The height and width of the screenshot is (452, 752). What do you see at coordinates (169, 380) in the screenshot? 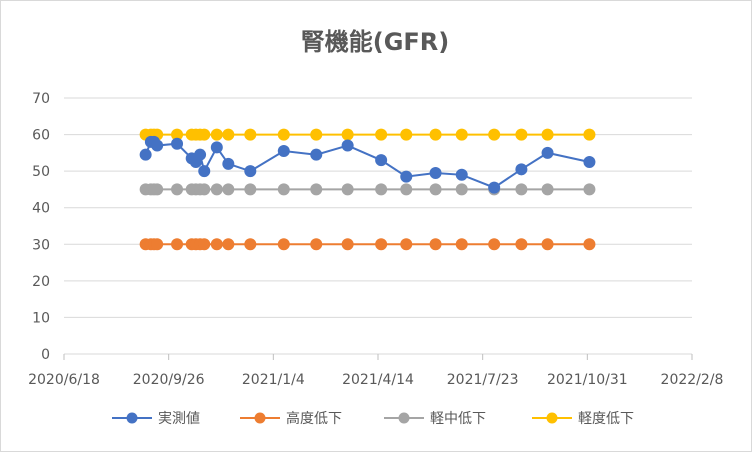
I see `x-tick-label: 2020/9/26` at bounding box center [169, 380].